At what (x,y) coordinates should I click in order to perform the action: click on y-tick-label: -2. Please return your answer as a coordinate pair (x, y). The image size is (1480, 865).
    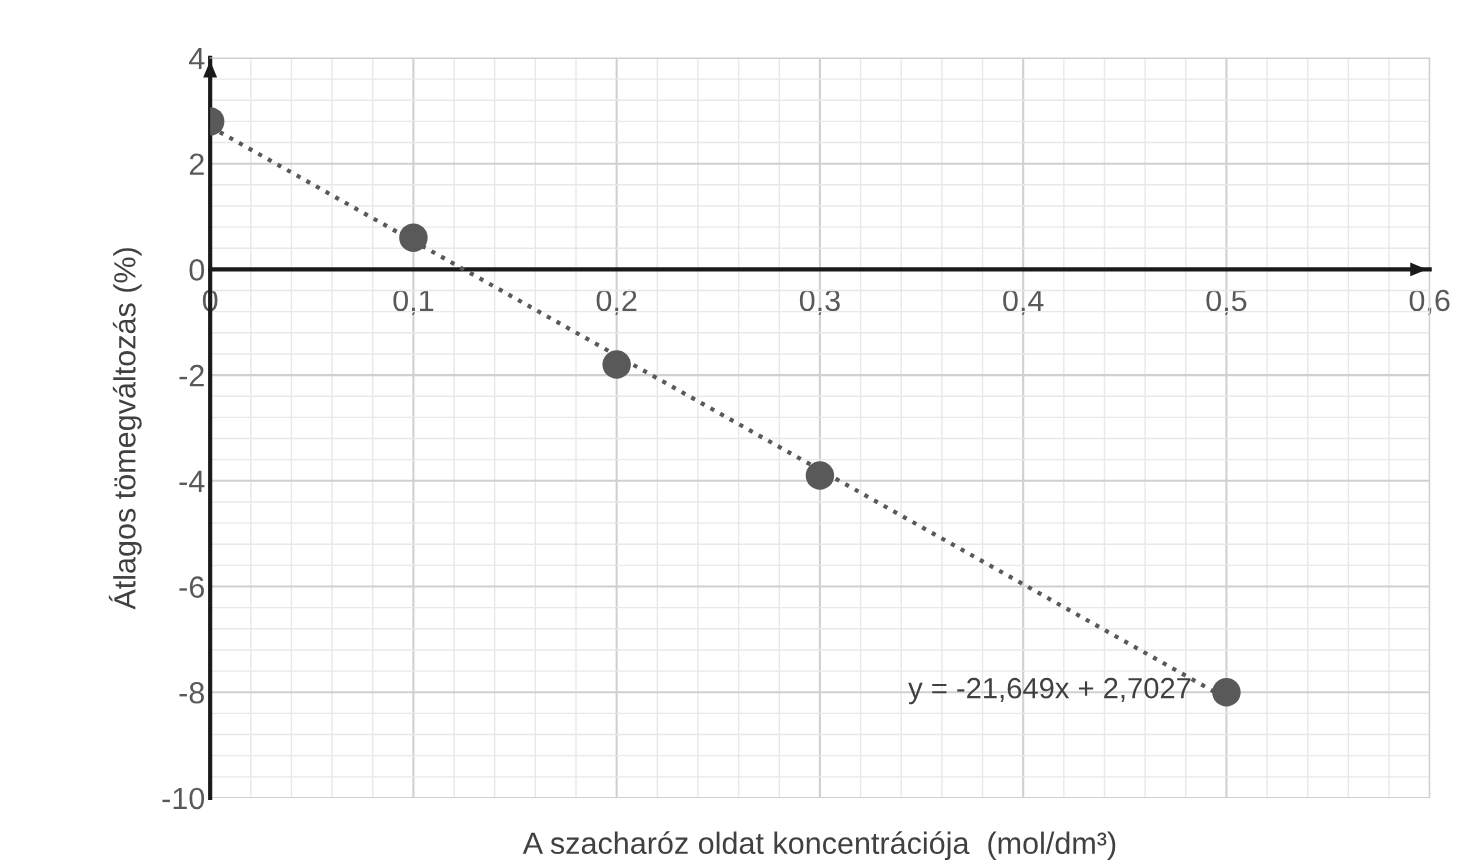
    Looking at the image, I should click on (191, 375).